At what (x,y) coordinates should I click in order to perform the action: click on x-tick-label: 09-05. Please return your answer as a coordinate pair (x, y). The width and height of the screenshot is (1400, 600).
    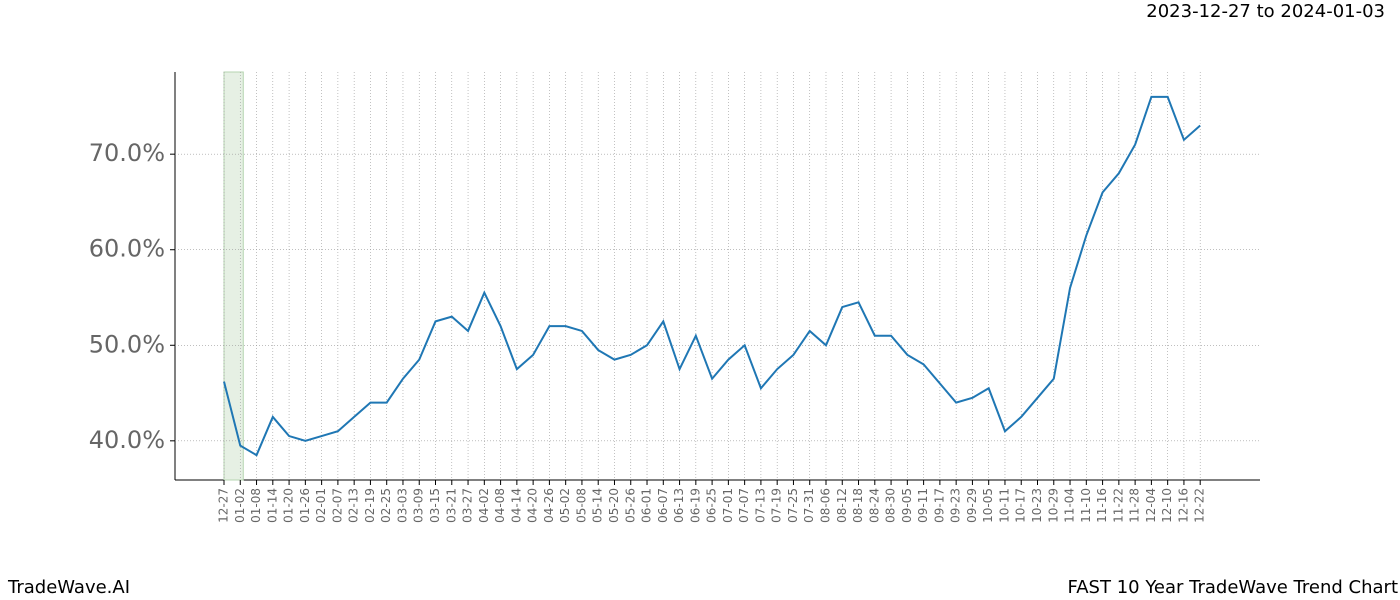
    Looking at the image, I should click on (907, 505).